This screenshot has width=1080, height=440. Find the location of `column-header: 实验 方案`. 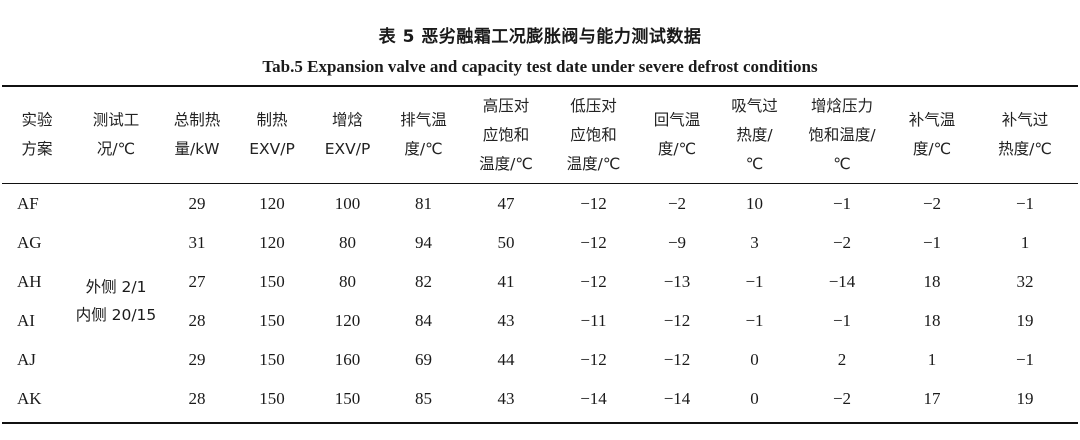

column-header: 实验 方案 is located at coordinates (37, 135).